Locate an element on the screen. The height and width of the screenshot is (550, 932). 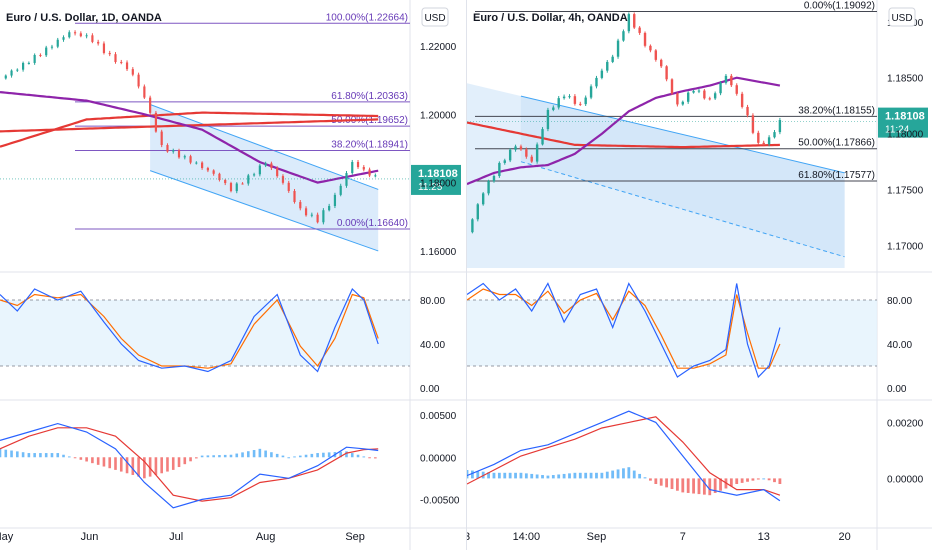
daily-currency-button-frame is located at coordinates (435, 17).